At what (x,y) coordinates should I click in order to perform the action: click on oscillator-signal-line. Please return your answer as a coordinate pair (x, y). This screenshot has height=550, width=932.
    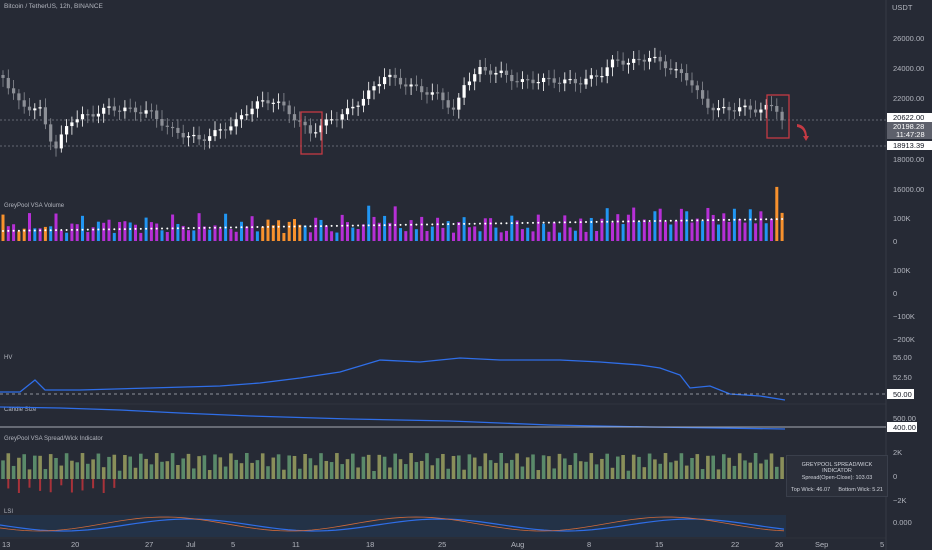
    Looking at the image, I should click on (392, 524).